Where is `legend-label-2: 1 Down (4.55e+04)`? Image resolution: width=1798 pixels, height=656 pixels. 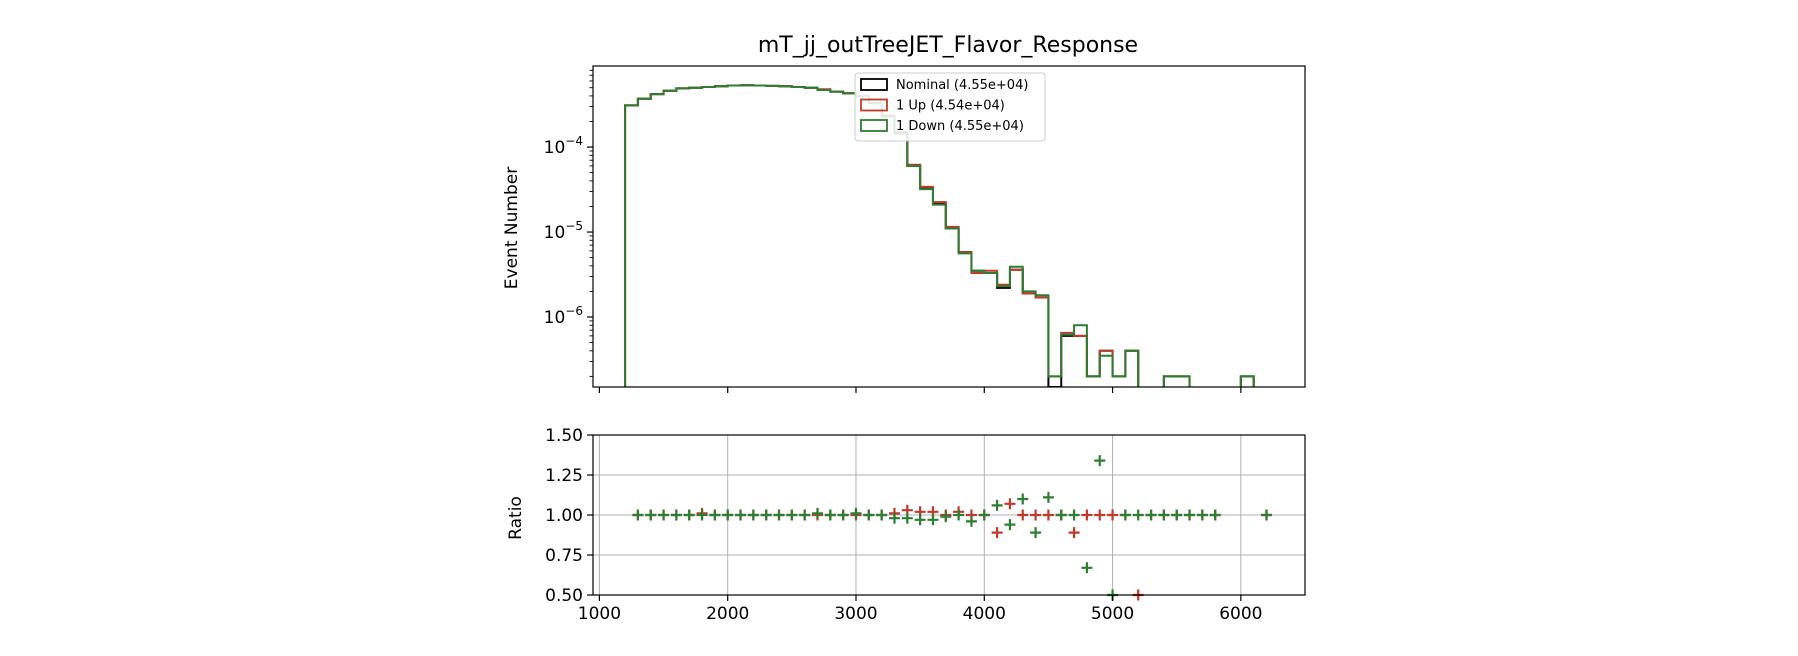 legend-label-2: 1 Down (4.55e+04) is located at coordinates (960, 126).